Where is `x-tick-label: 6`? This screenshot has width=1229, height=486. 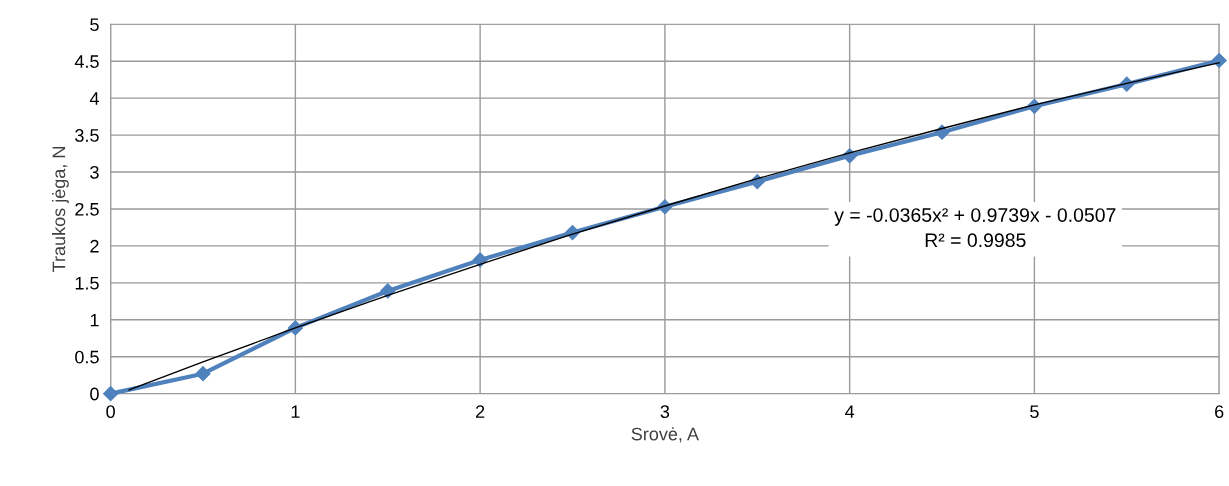 x-tick-label: 6 is located at coordinates (1219, 412).